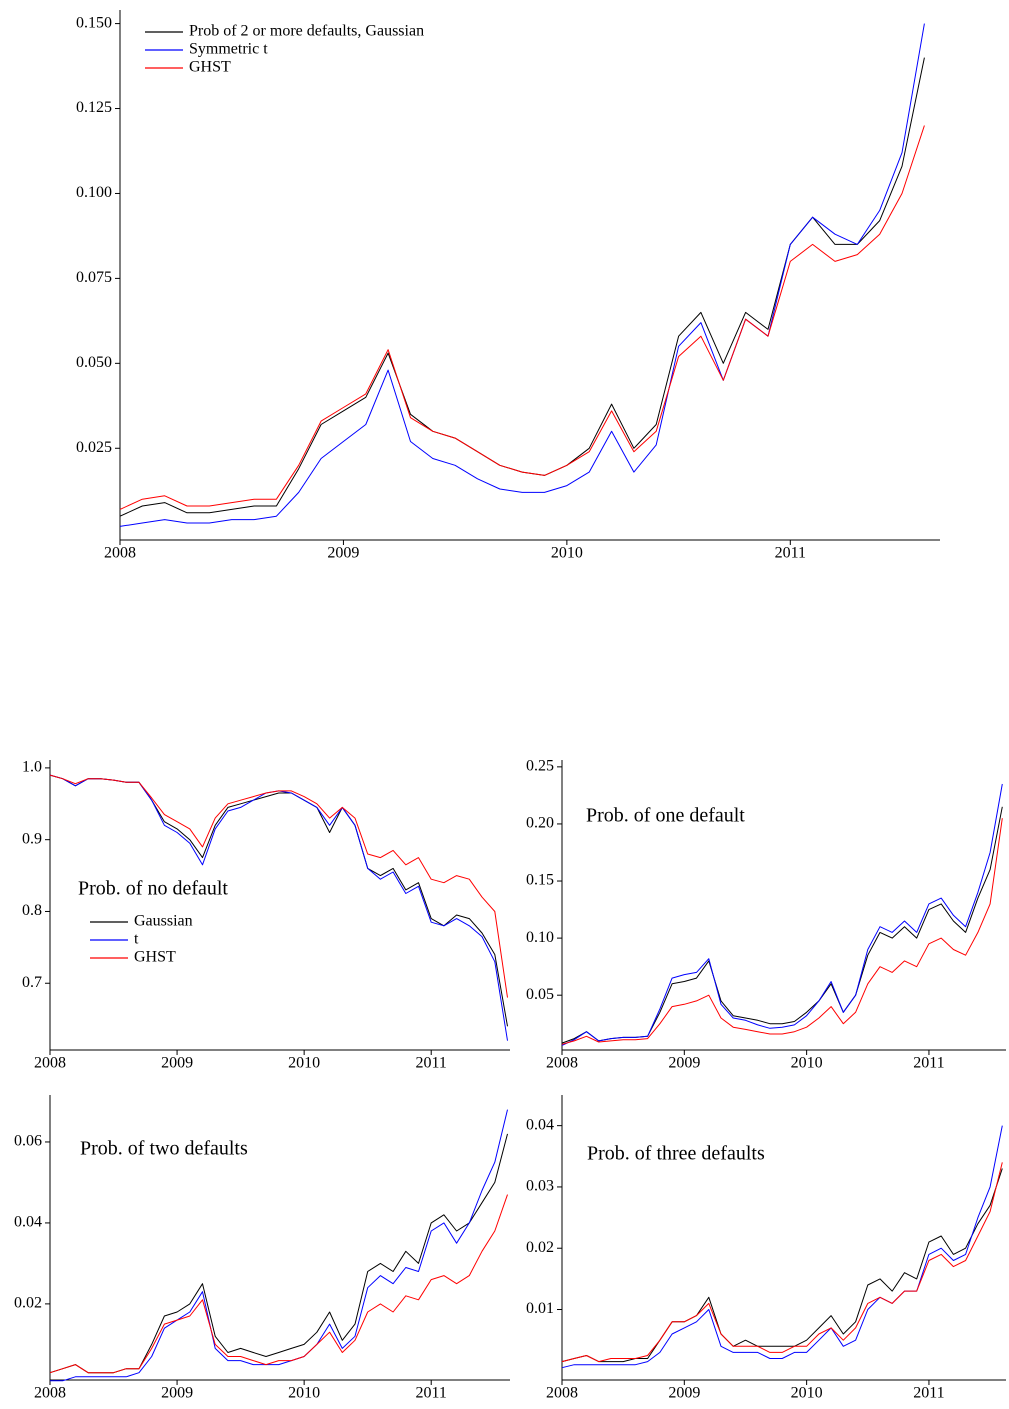 This screenshot has height=1409, width=1009. What do you see at coordinates (94, 192) in the screenshot?
I see `y-tick-label: 0.100` at bounding box center [94, 192].